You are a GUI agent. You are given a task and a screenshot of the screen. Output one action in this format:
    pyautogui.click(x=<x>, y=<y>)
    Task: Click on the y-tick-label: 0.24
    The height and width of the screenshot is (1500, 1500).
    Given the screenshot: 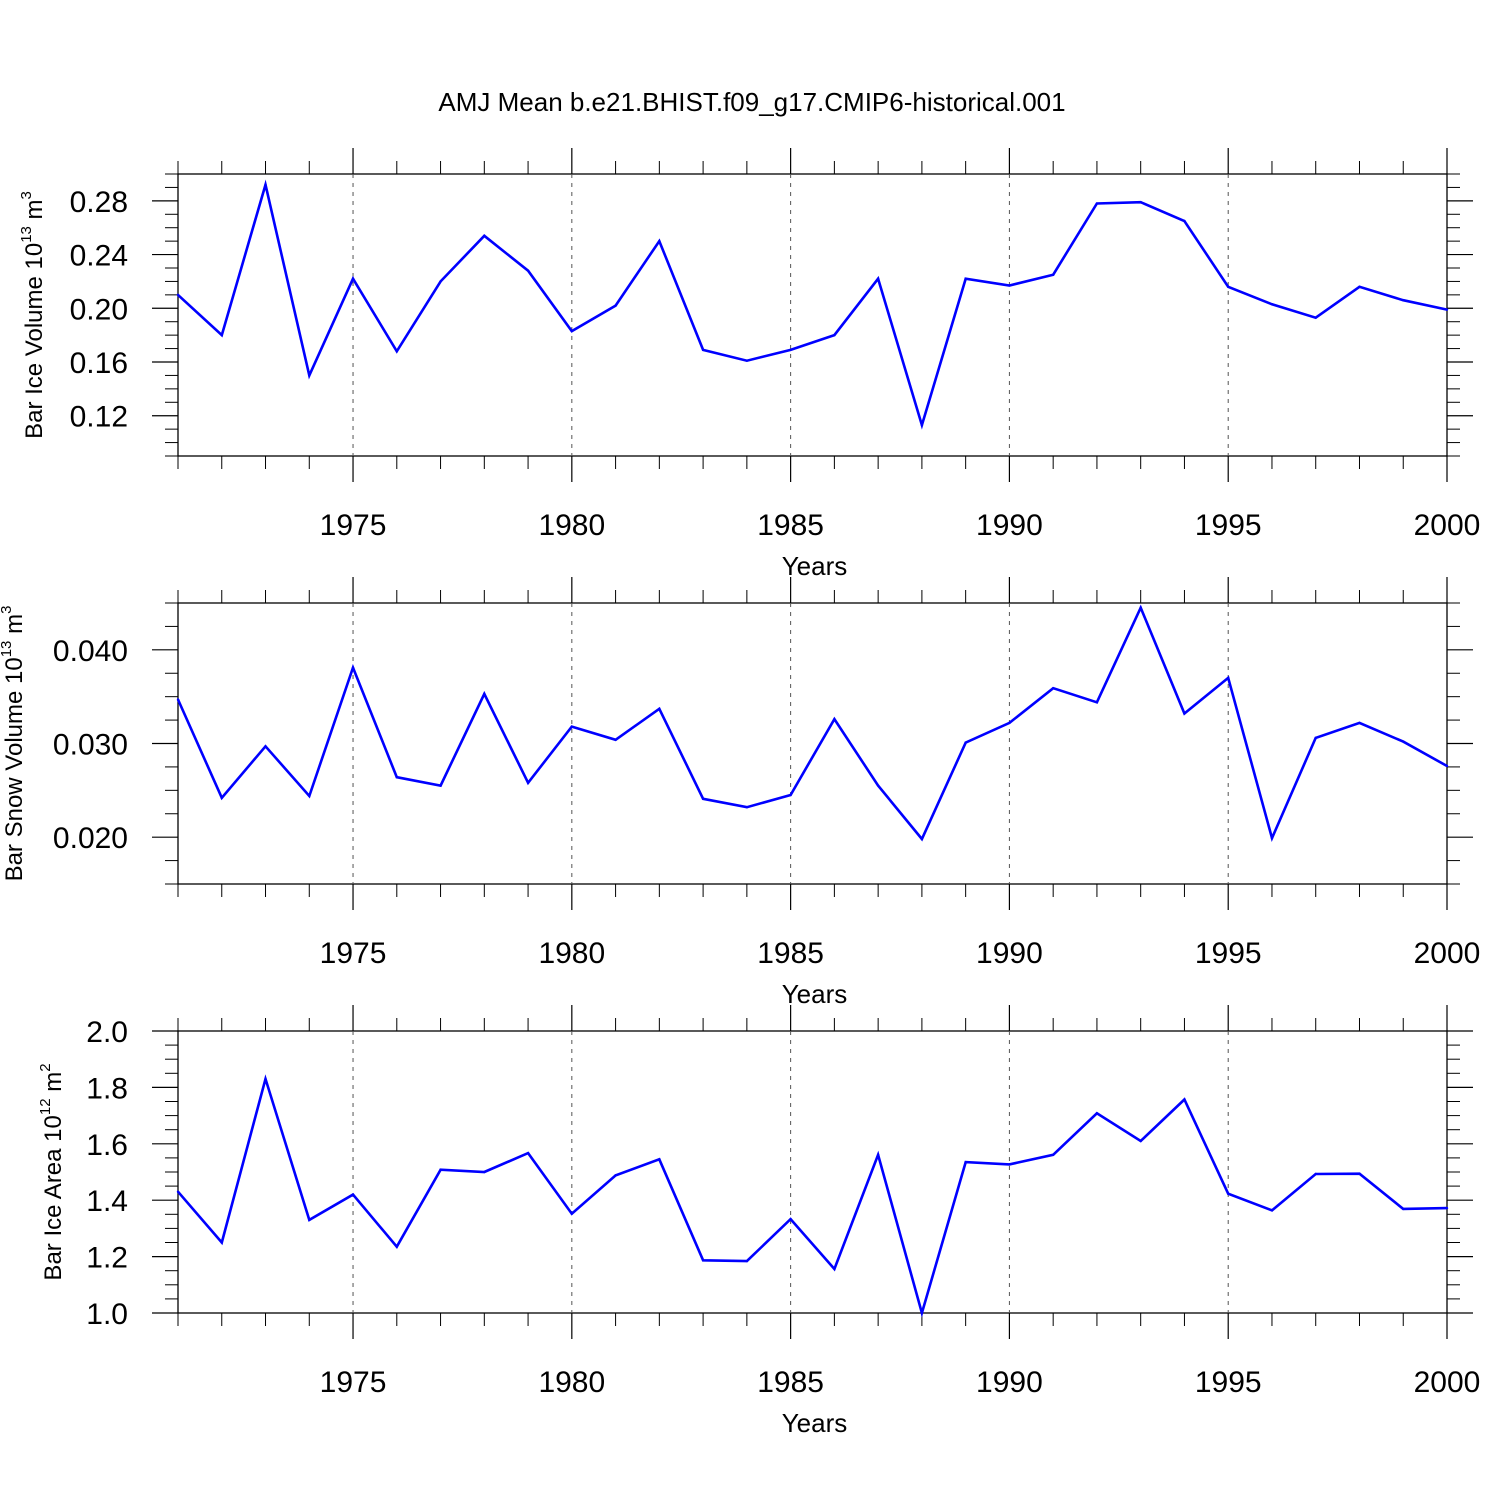 What is the action you would take?
    pyautogui.click(x=99, y=256)
    